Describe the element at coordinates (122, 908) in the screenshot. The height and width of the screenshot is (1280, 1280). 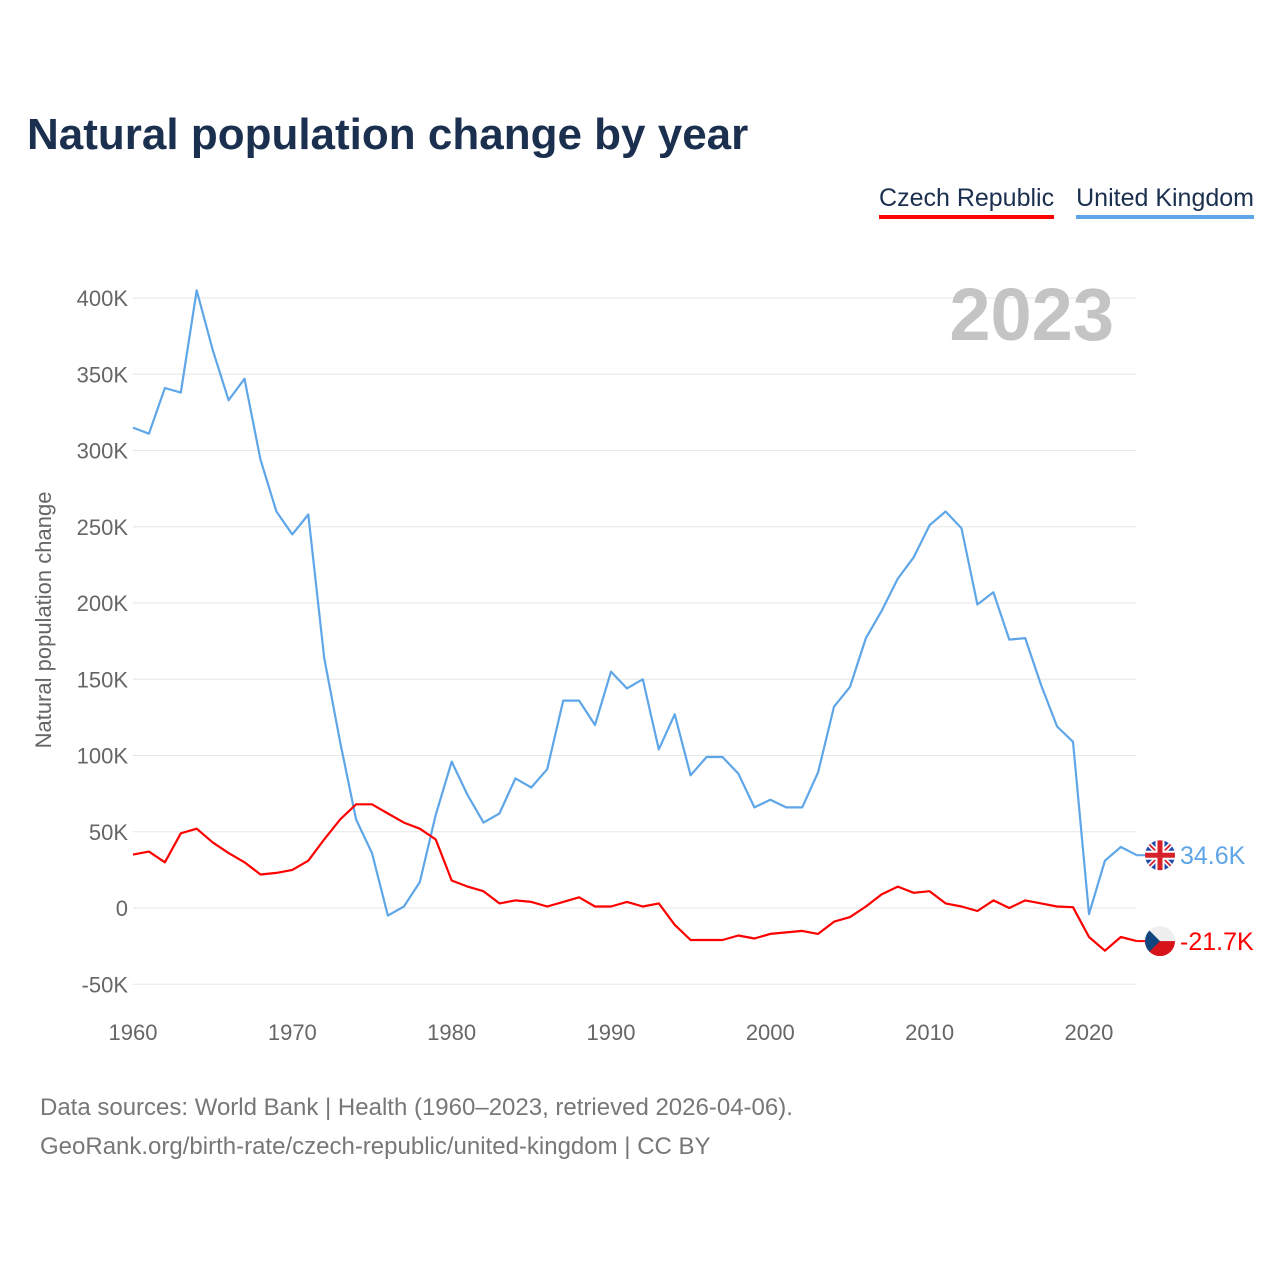
I see `y-tick-label: 0` at that location.